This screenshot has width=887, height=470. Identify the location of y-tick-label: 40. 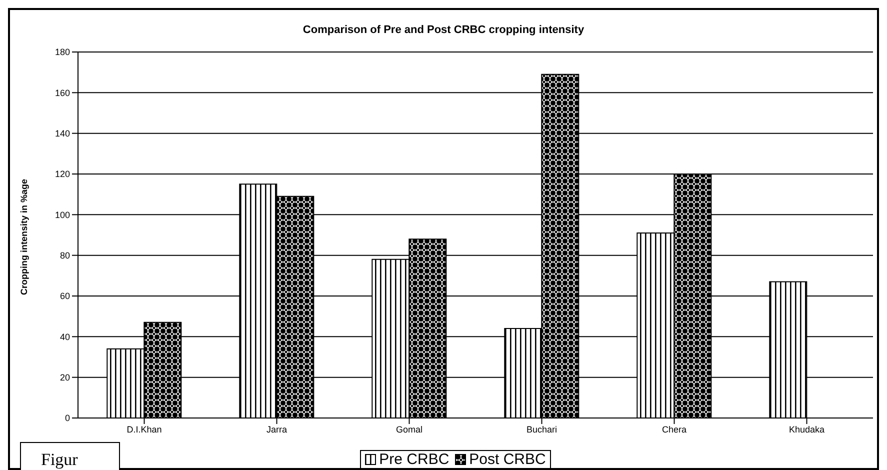
(65, 337).